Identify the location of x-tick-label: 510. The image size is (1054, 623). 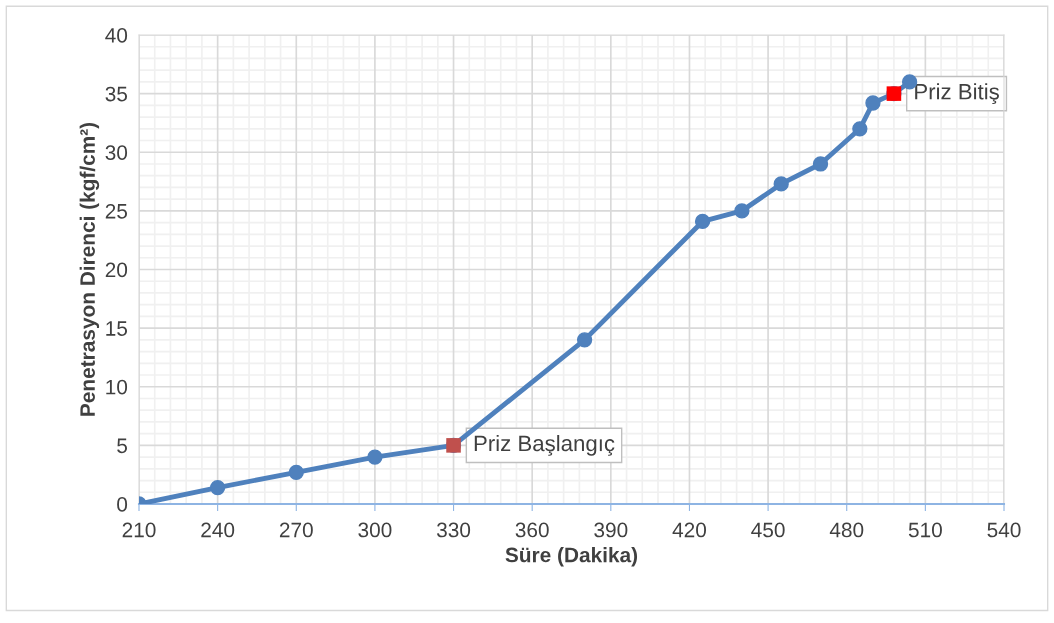
(925, 530).